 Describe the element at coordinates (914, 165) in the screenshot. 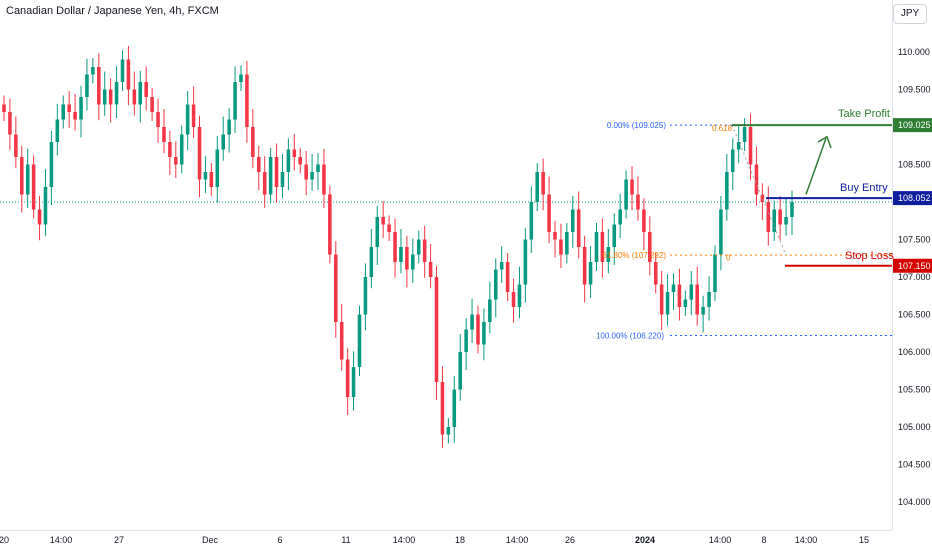

I see `y-tick-label: 108.500` at that location.